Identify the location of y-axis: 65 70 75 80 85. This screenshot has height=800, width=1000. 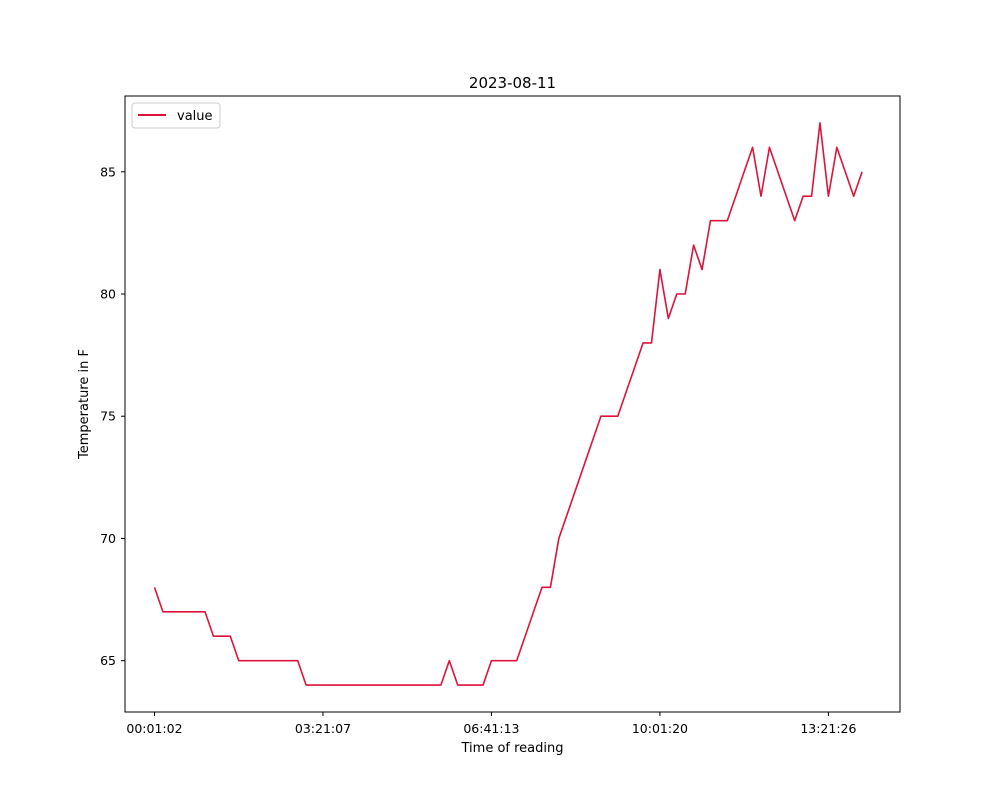
(112, 416).